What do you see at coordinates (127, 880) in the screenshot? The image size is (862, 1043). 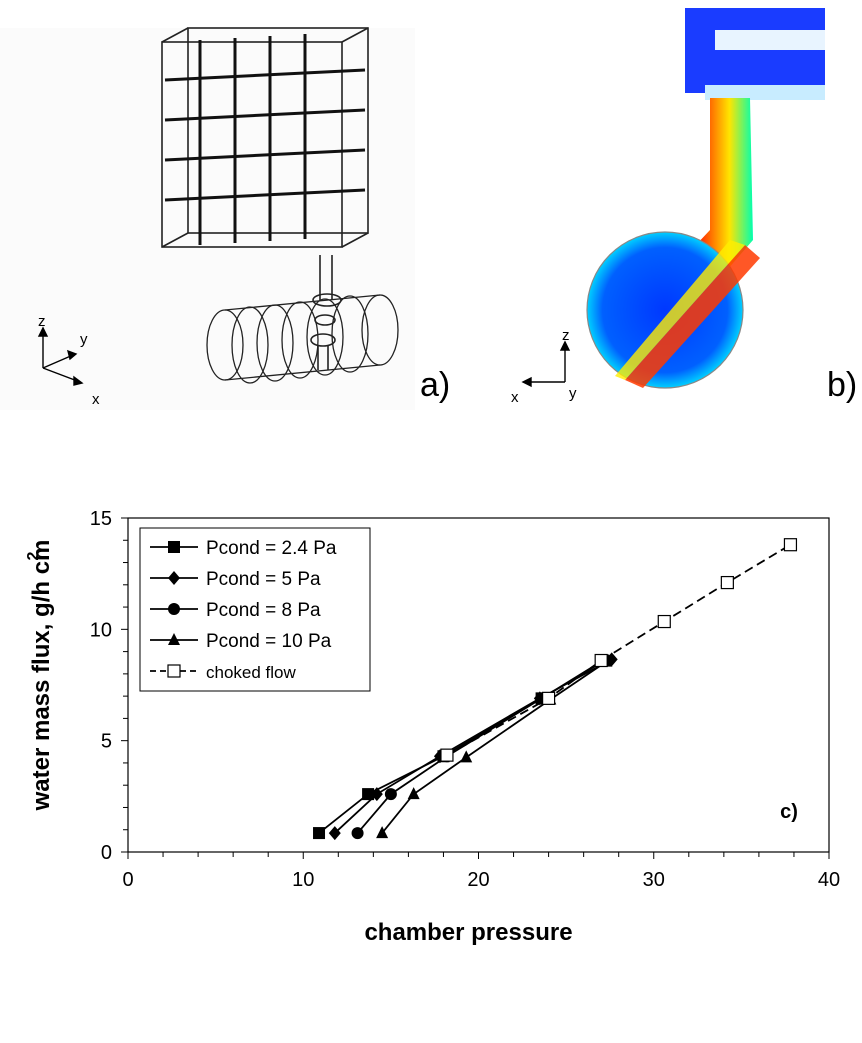 I see `x-tick-label: 0` at bounding box center [127, 880].